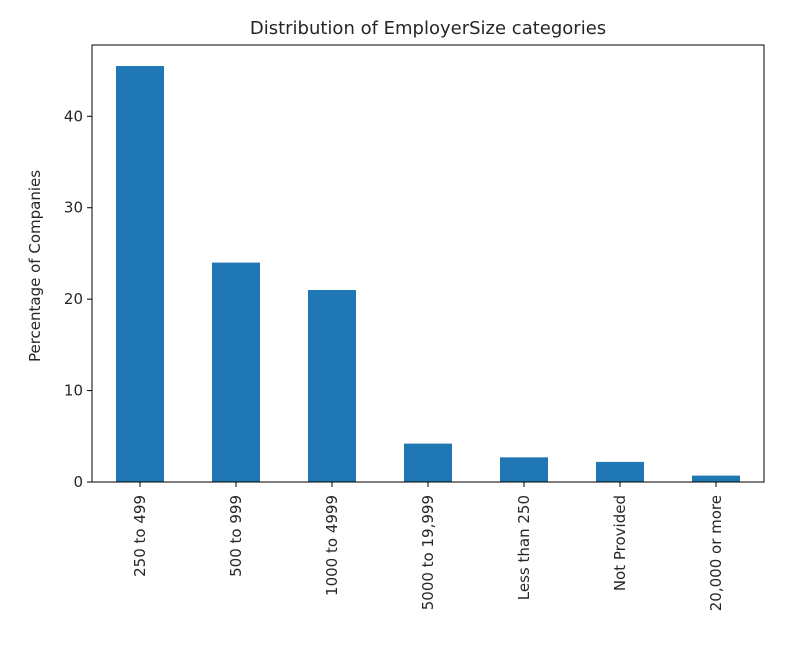 The width and height of the screenshot is (798, 670). I want to click on x-tick-label: 5000 to 19,999, so click(428, 552).